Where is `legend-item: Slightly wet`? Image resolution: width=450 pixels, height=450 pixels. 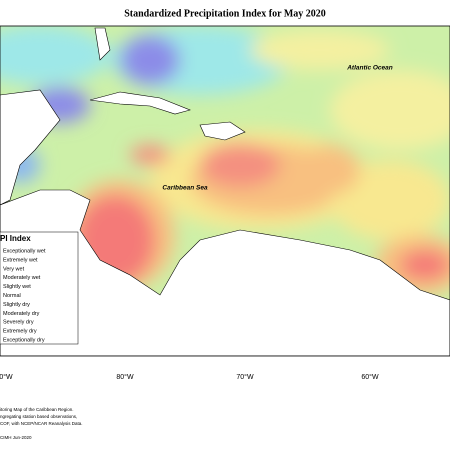 legend-item: Slightly wet is located at coordinates (17, 287).